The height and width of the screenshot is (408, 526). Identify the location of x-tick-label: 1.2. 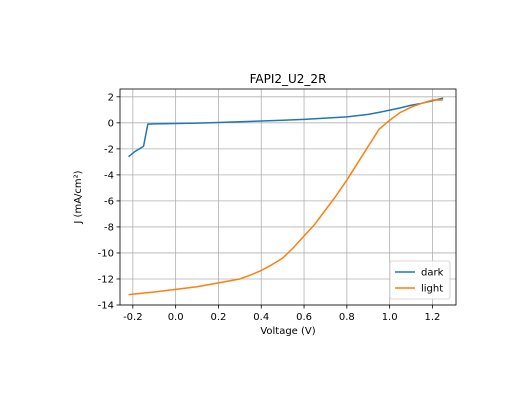
(433, 317).